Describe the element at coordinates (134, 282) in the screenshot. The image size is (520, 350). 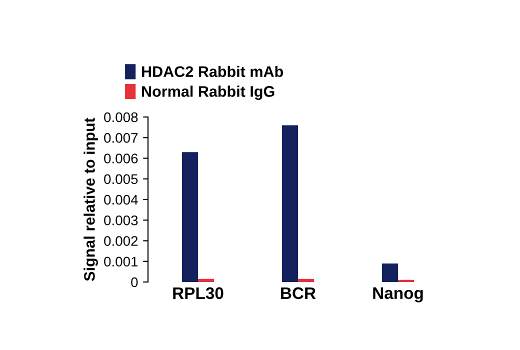
I see `text: 0` at that location.